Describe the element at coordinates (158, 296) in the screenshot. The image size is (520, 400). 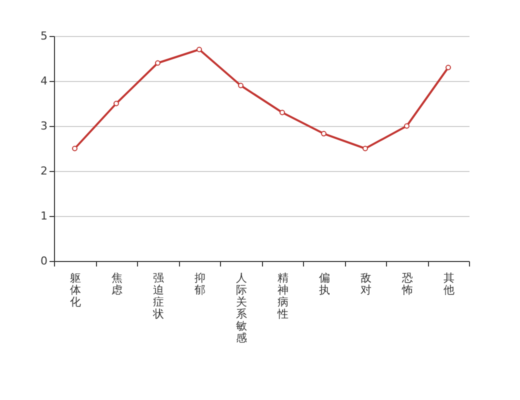
I see `x-tick-label: 强迫症状` at that location.